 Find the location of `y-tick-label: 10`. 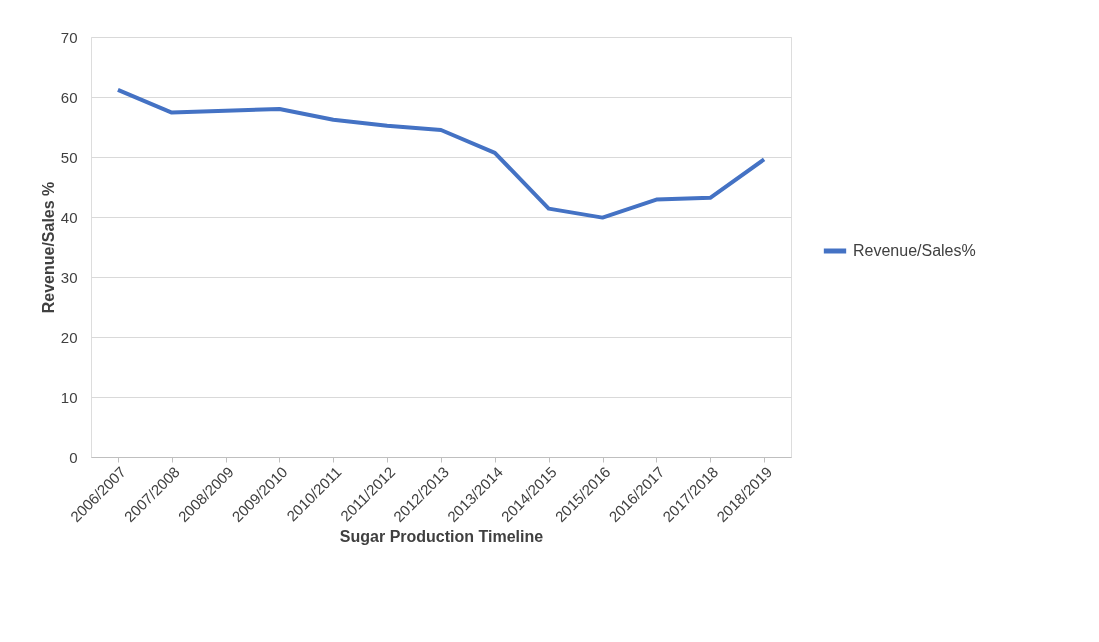

y-tick-label: 10 is located at coordinates (69, 397).